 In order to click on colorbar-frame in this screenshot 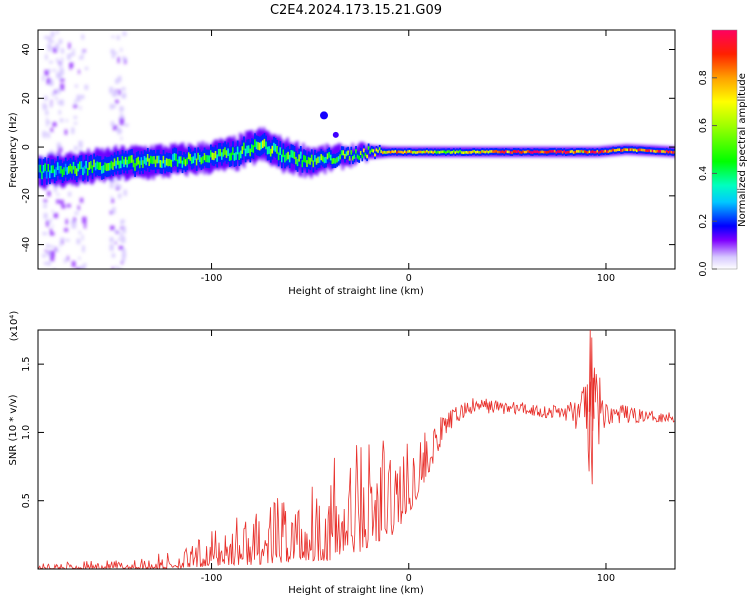, I will do `click(724, 149)`.